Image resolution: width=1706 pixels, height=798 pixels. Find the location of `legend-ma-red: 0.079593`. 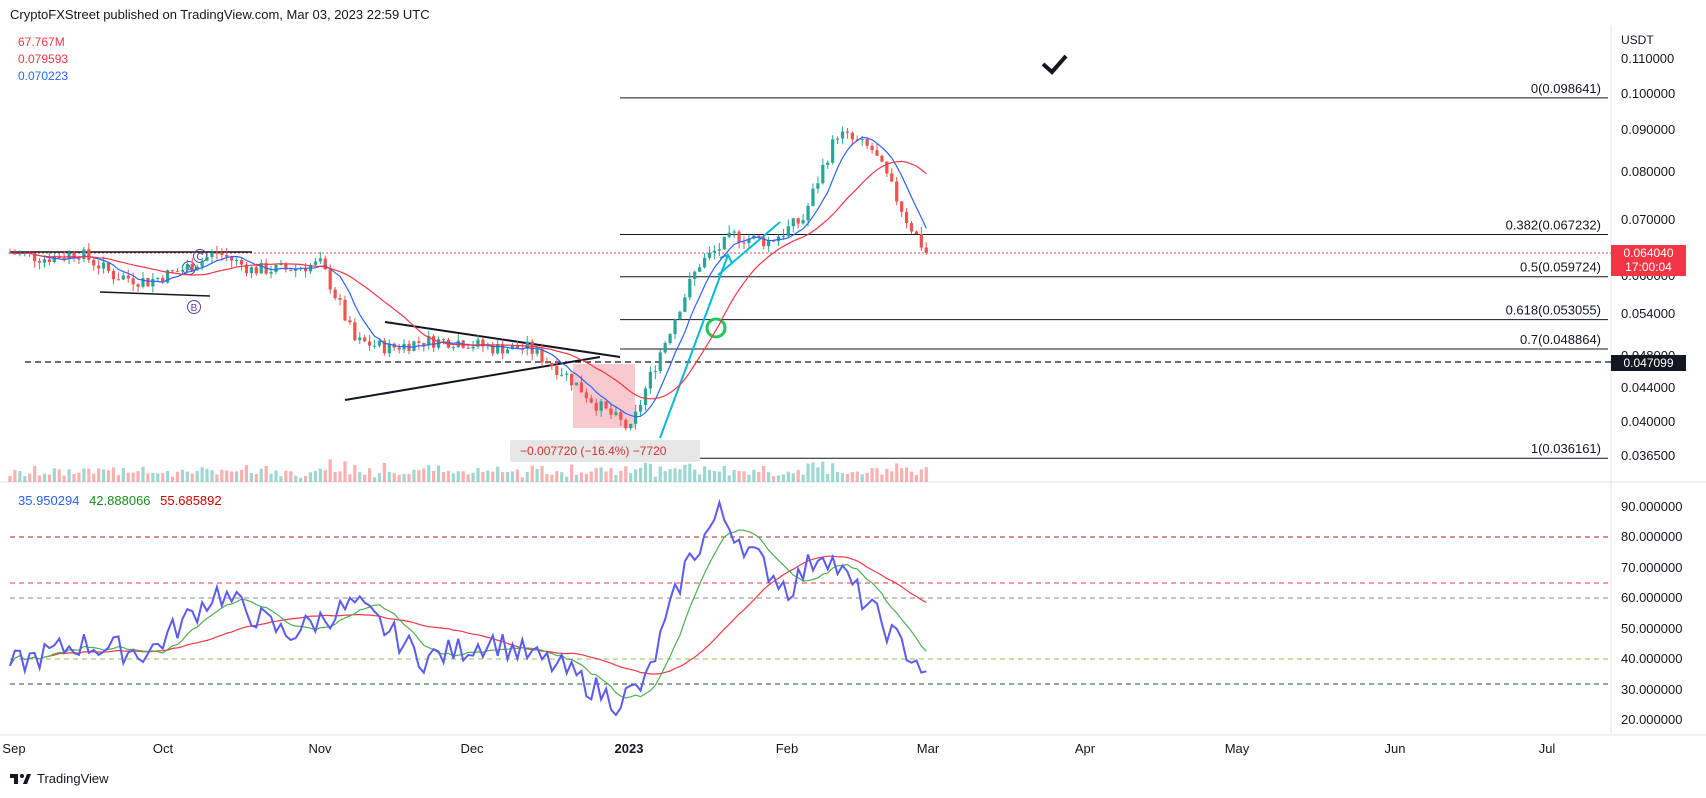

legend-ma-red: 0.079593 is located at coordinates (43, 59).